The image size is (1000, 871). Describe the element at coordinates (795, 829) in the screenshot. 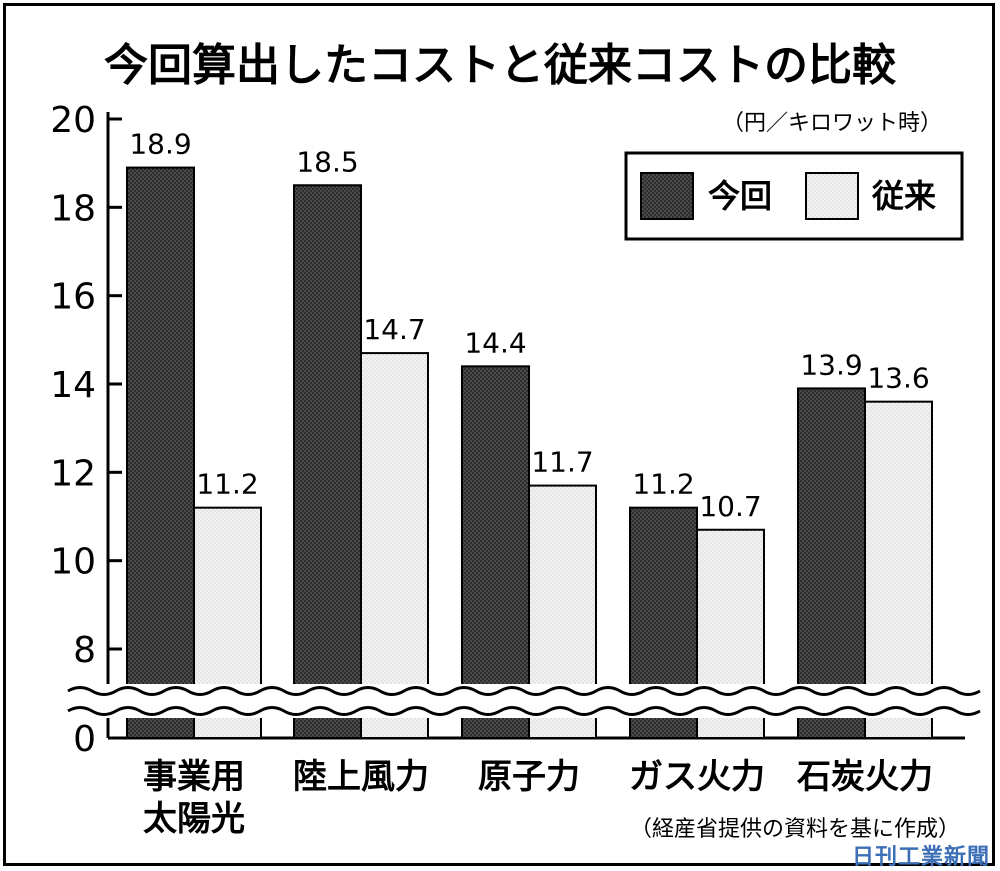

I see `source-note: （経産省提供の資料を基に作成）` at that location.